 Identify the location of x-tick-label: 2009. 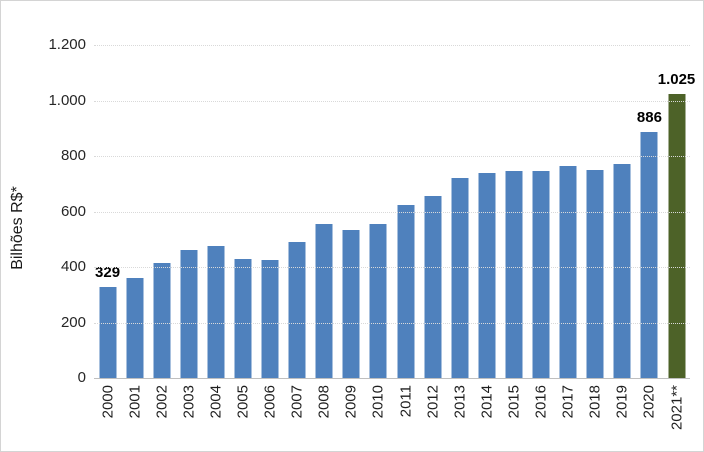
(351, 402).